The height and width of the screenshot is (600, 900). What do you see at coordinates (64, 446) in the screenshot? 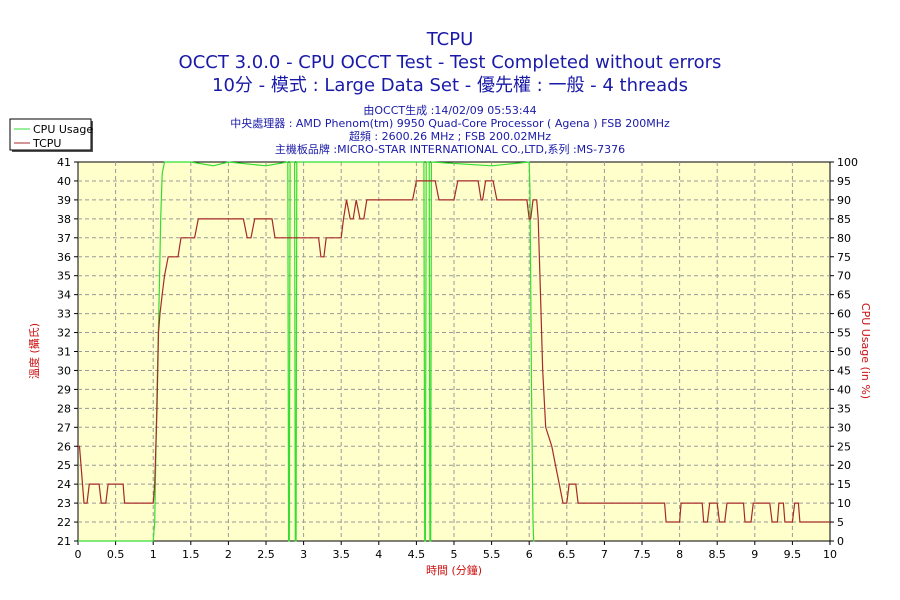
I see `y-left-tick-label: 26` at bounding box center [64, 446].